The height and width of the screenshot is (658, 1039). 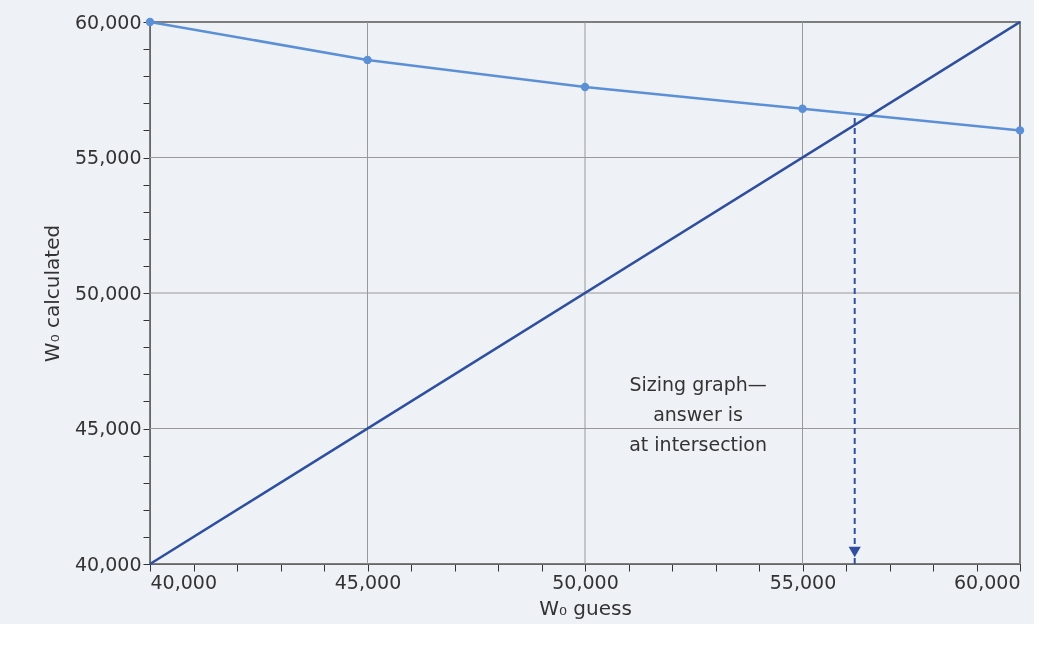 I want to click on y-tick-label: 40,000, so click(x=108, y=563).